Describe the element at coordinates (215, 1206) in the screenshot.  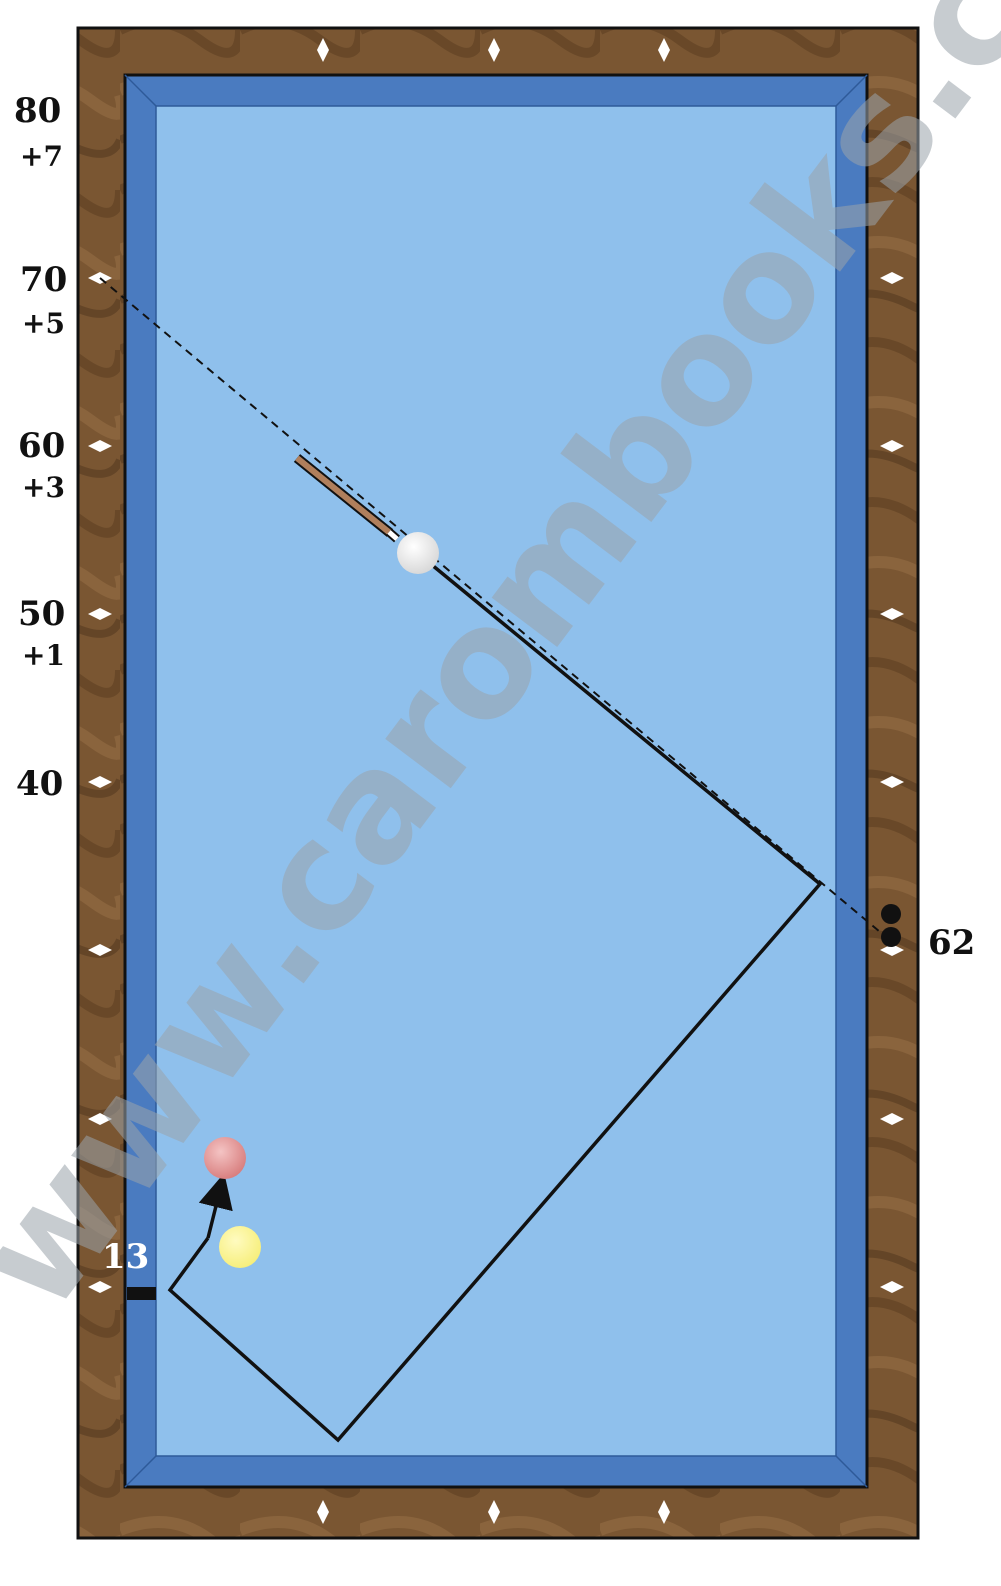
I see `path-arrow` at that location.